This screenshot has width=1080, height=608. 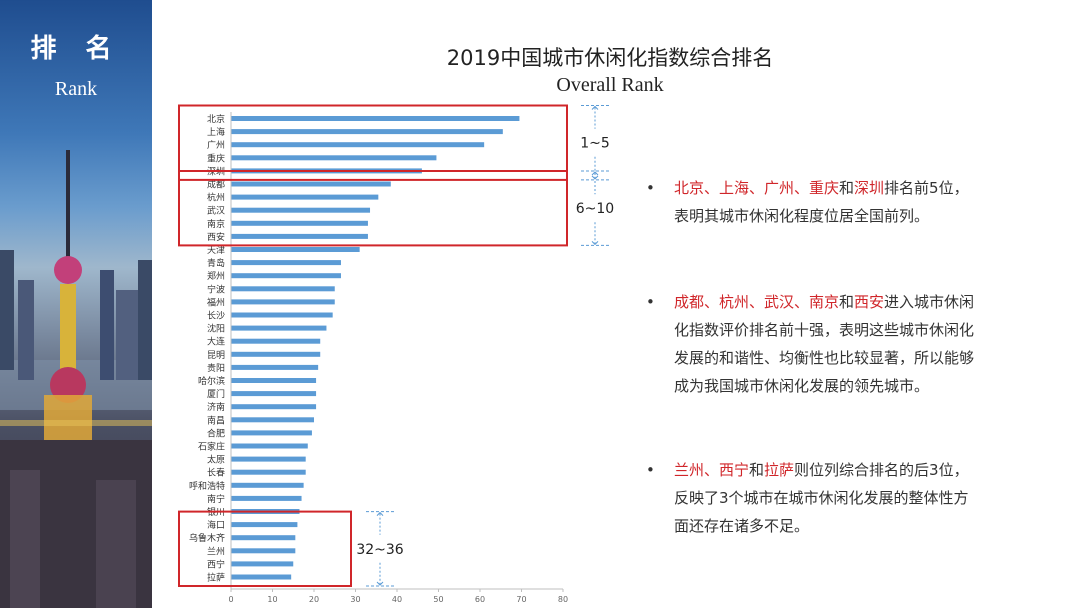 I want to click on highlighted-city-text: 成都、杭州、武汉、南京, so click(x=757, y=302).